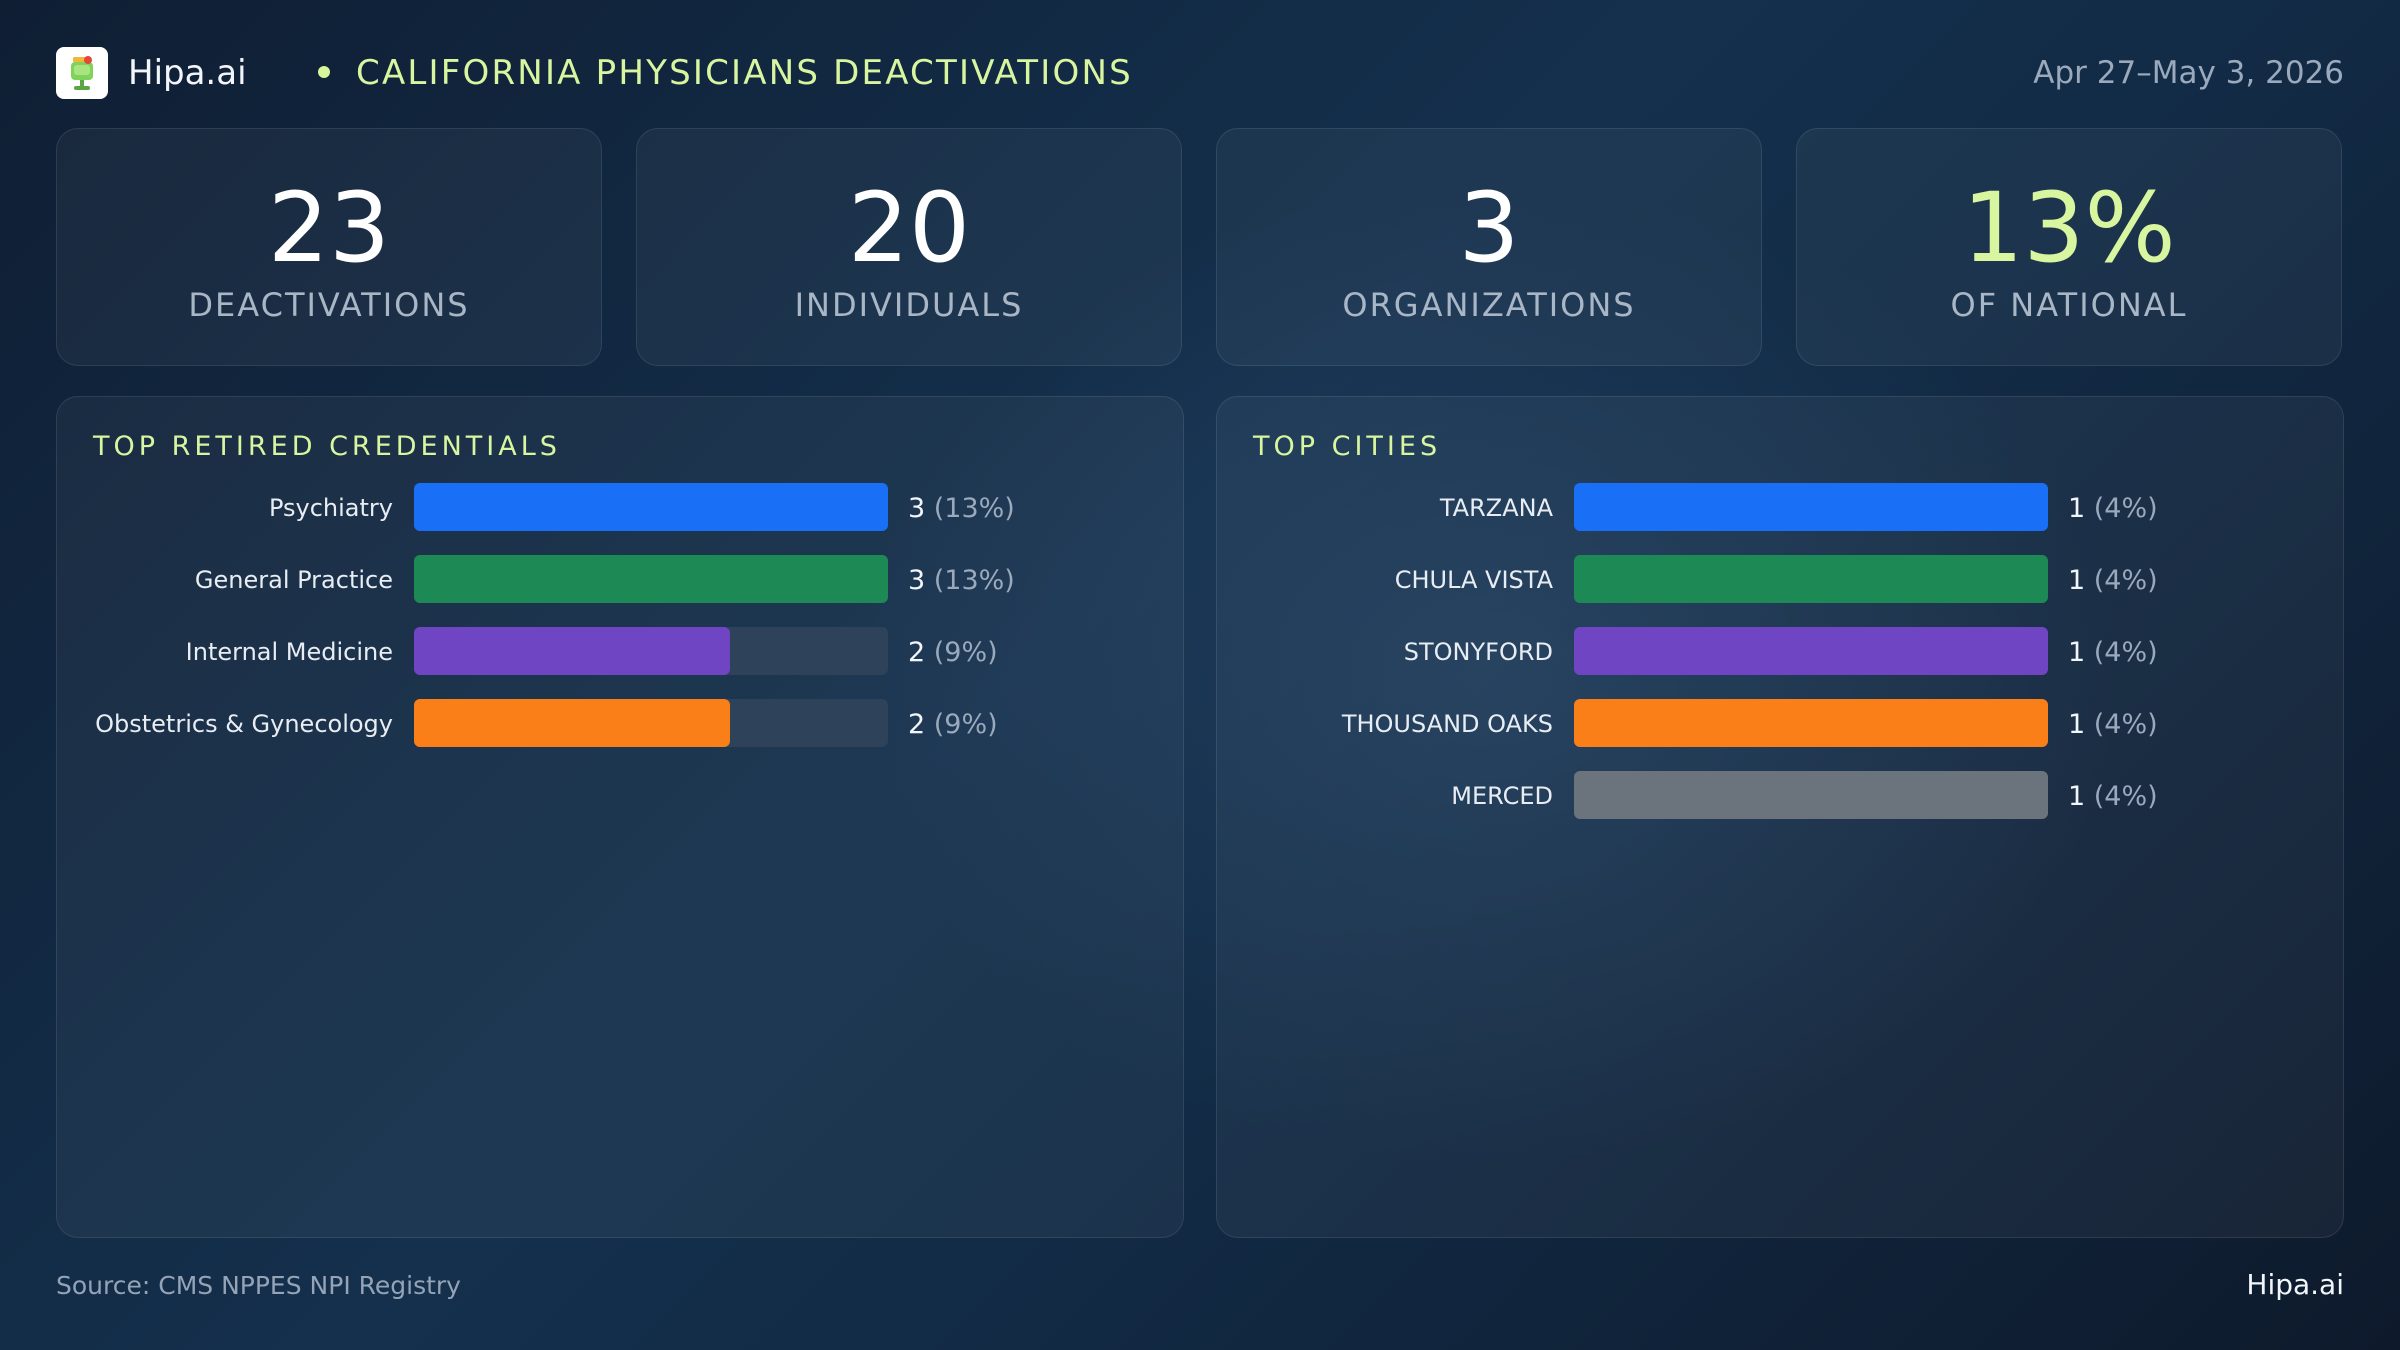 This screenshot has height=1350, width=2400. Describe the element at coordinates (329, 228) in the screenshot. I see `kpi-value: 23` at that location.